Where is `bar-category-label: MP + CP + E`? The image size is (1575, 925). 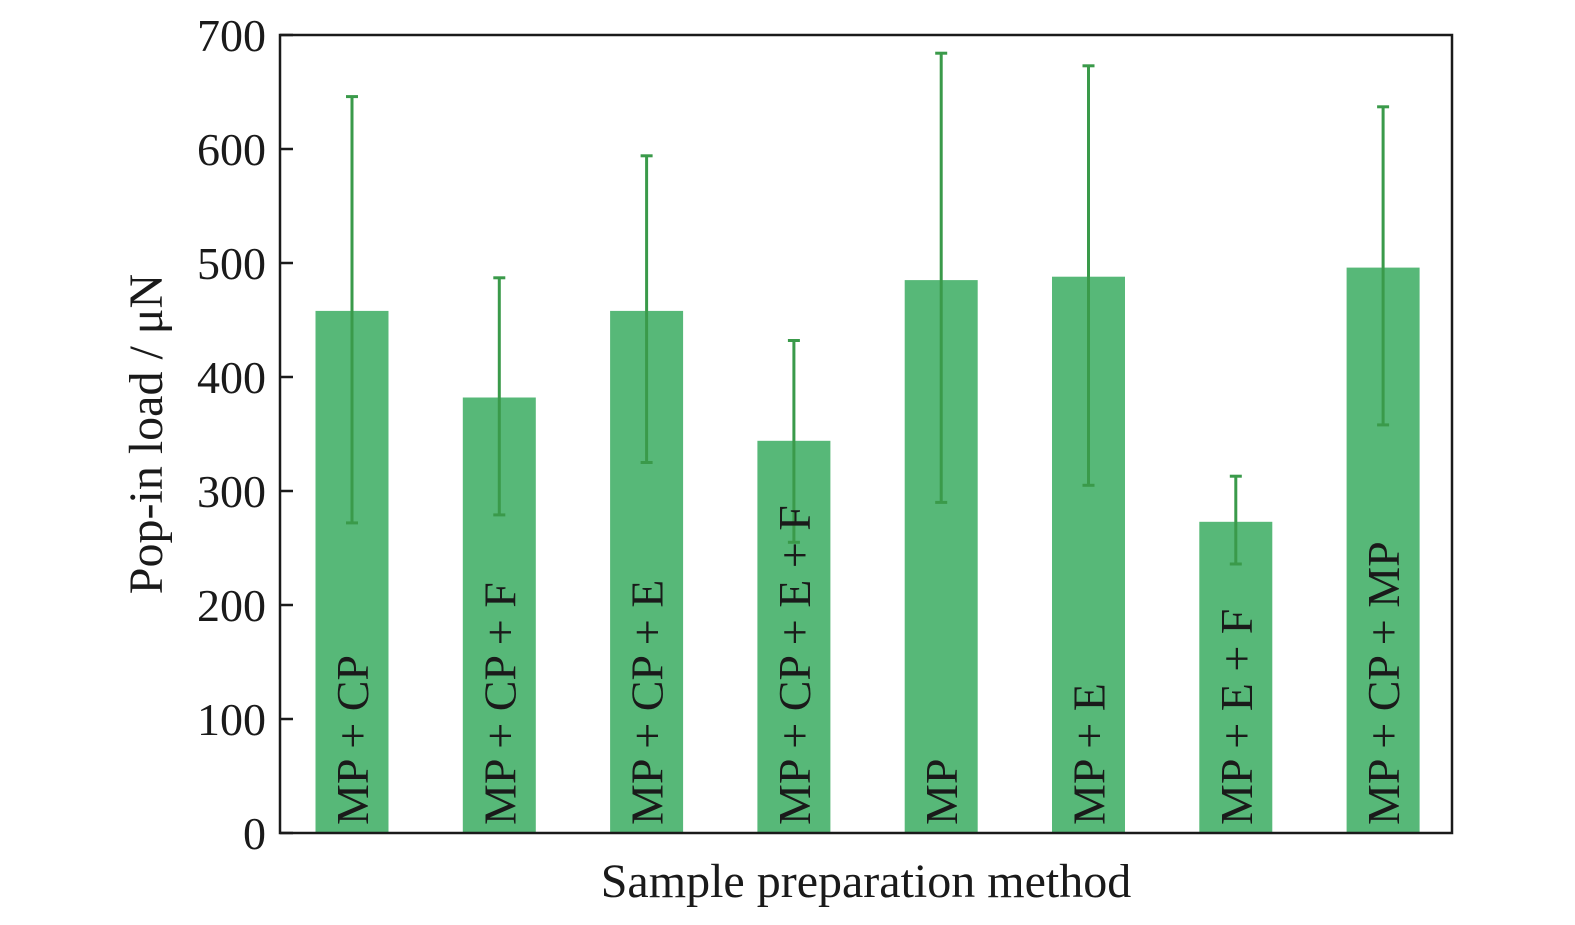
bar-category-label: MP + CP + E is located at coordinates (647, 702).